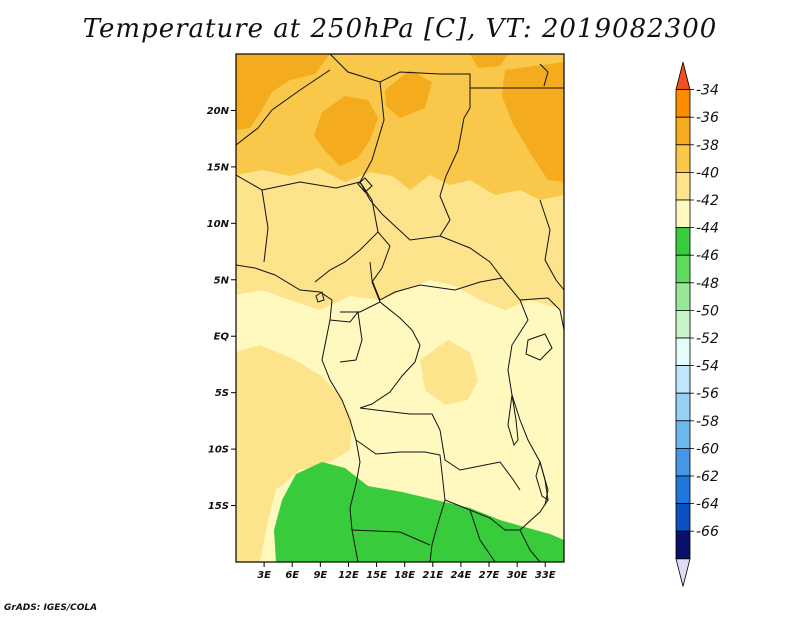 This screenshot has width=800, height=618. I want to click on colorbar-level-label: -66, so click(707, 532).